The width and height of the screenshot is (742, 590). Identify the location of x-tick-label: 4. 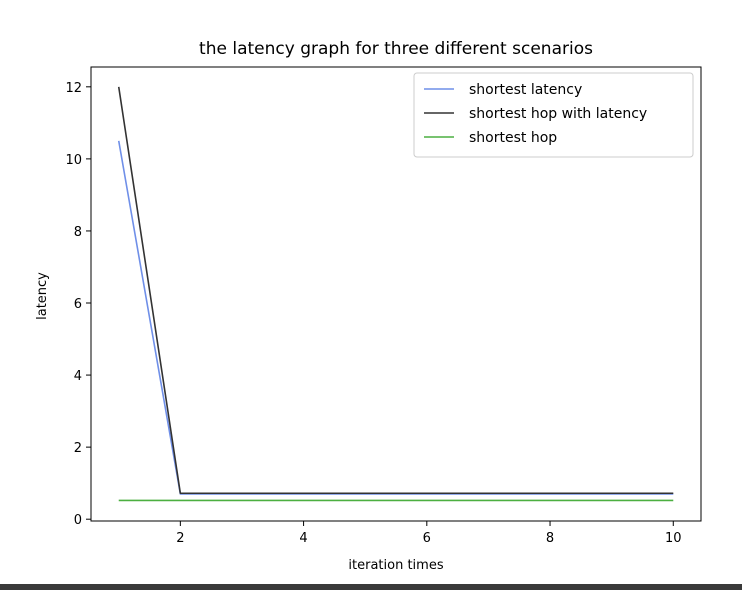
(303, 538).